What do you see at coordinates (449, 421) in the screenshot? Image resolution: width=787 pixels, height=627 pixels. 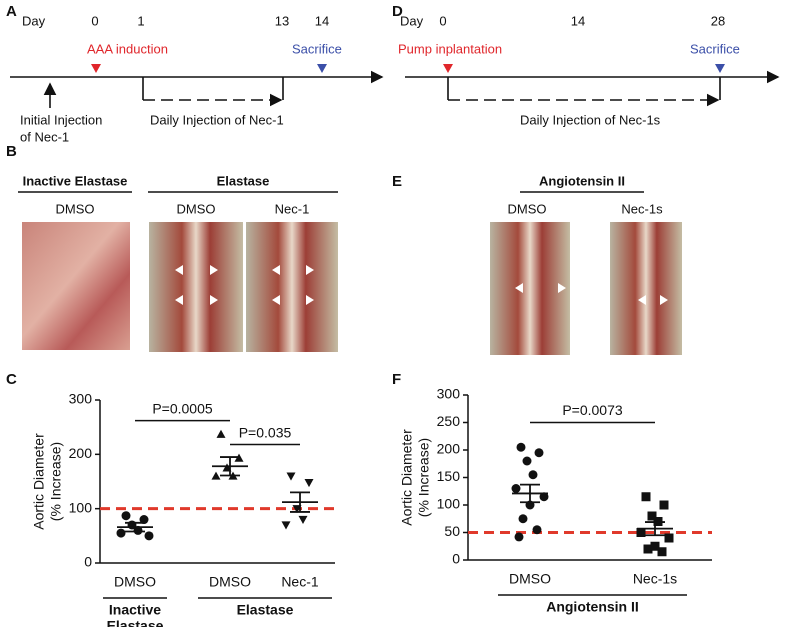 I see `y-tick-label: 250` at bounding box center [449, 421].